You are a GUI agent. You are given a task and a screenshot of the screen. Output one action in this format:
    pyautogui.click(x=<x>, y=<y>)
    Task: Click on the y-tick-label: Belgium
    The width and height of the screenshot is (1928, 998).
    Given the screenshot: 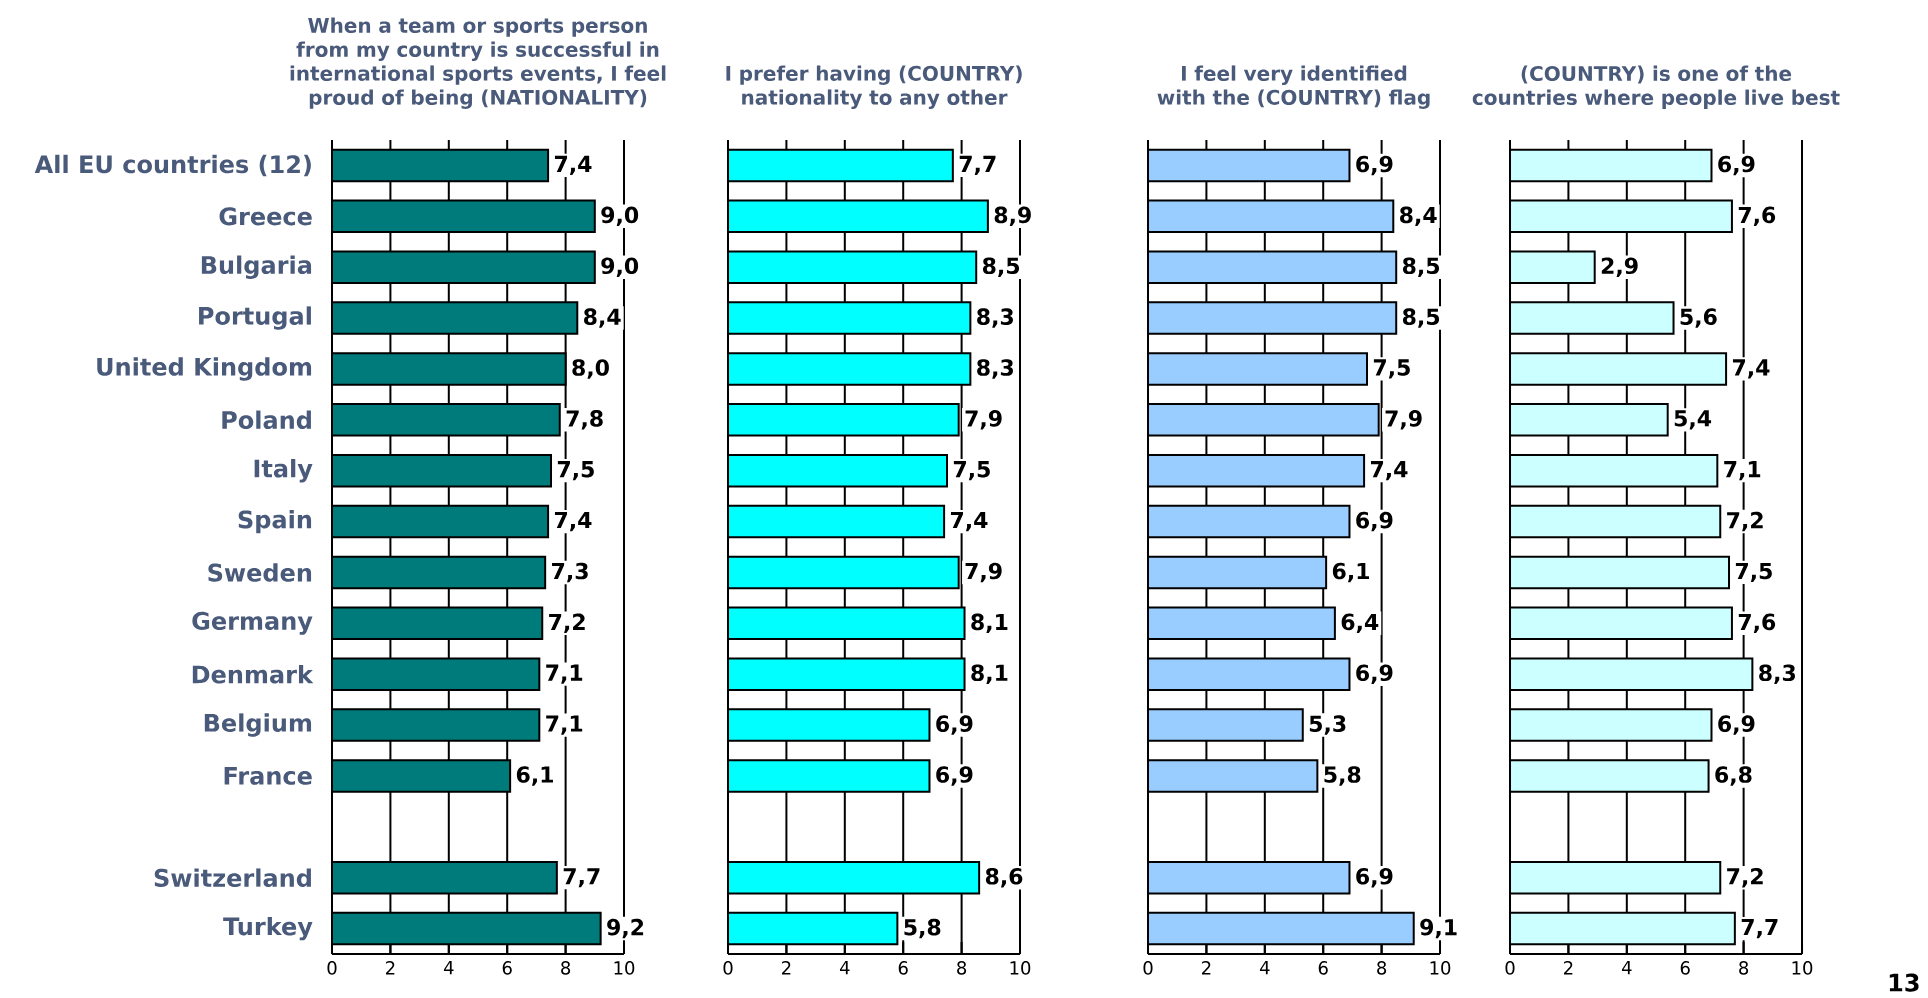 What is the action you would take?
    pyautogui.click(x=258, y=725)
    